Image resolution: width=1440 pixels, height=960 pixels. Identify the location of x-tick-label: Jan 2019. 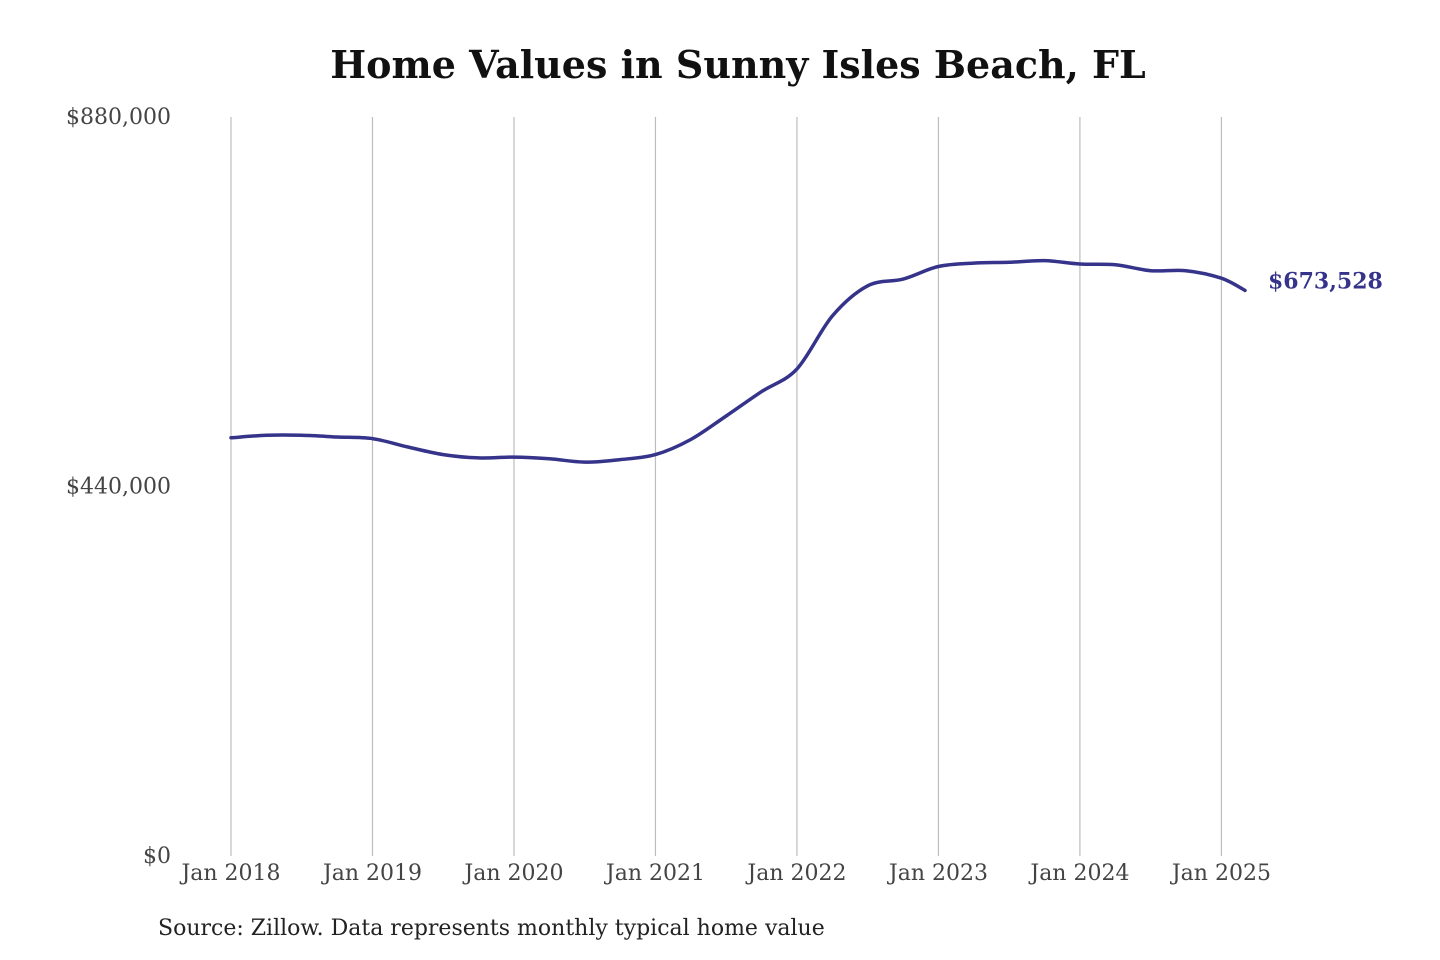
(371, 873).